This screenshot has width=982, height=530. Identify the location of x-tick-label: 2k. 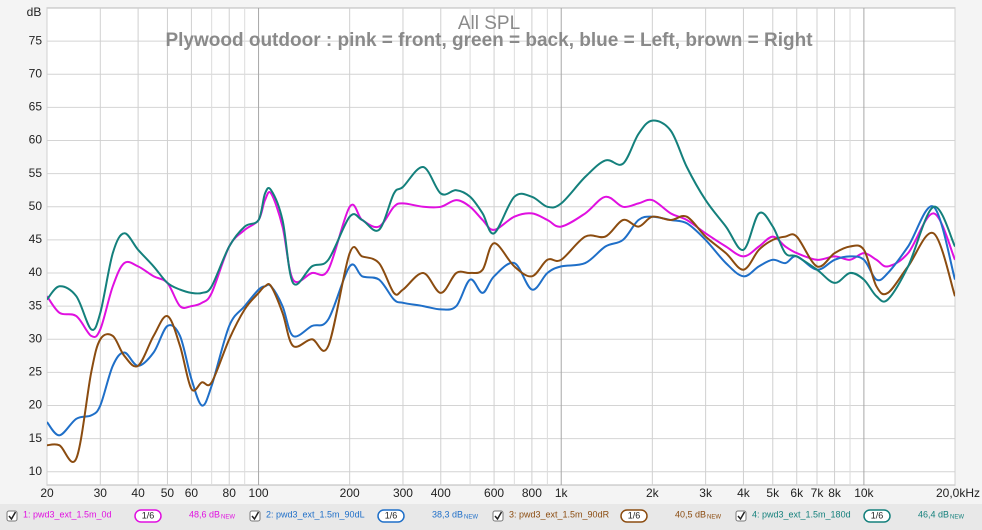
(653, 493).